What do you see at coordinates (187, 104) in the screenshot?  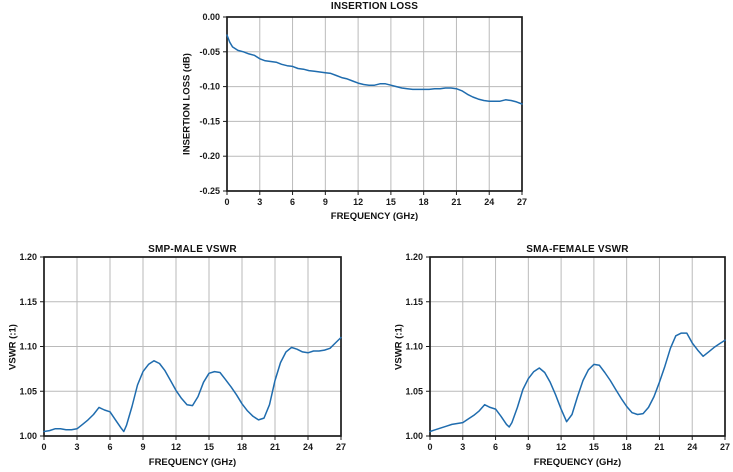 I see `insertion-loss-y-axis-label: INSERTION LOSS (dB)` at bounding box center [187, 104].